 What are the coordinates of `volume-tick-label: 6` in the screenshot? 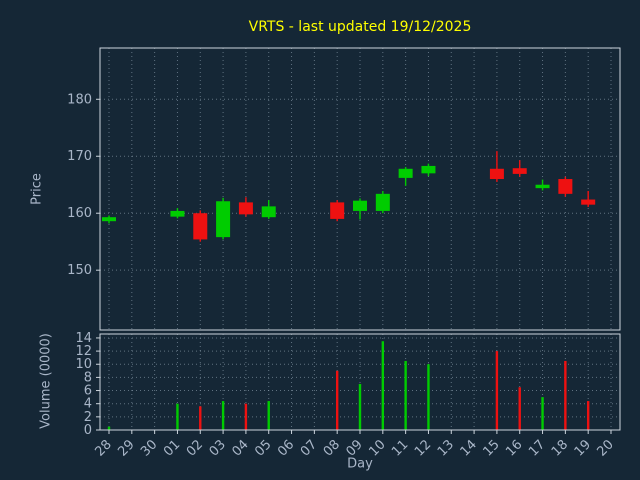 It's located at (88, 391).